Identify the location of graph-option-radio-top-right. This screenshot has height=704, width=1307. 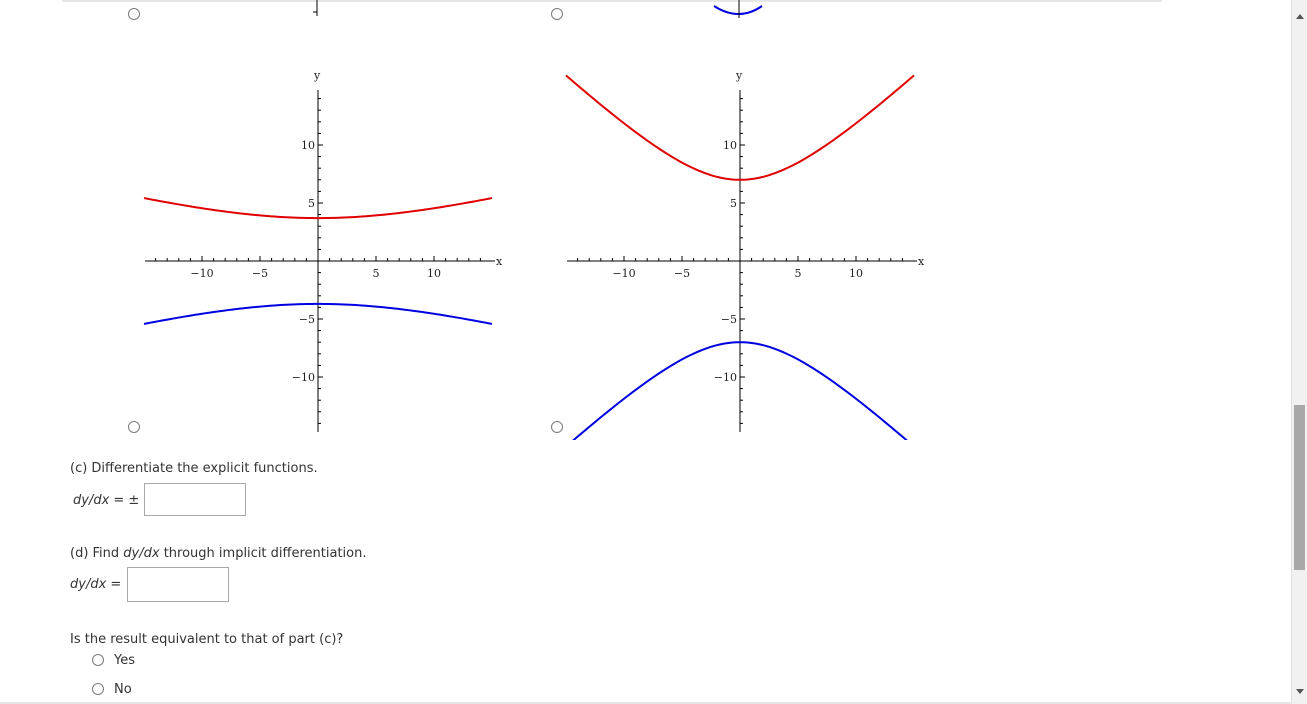
(557, 14).